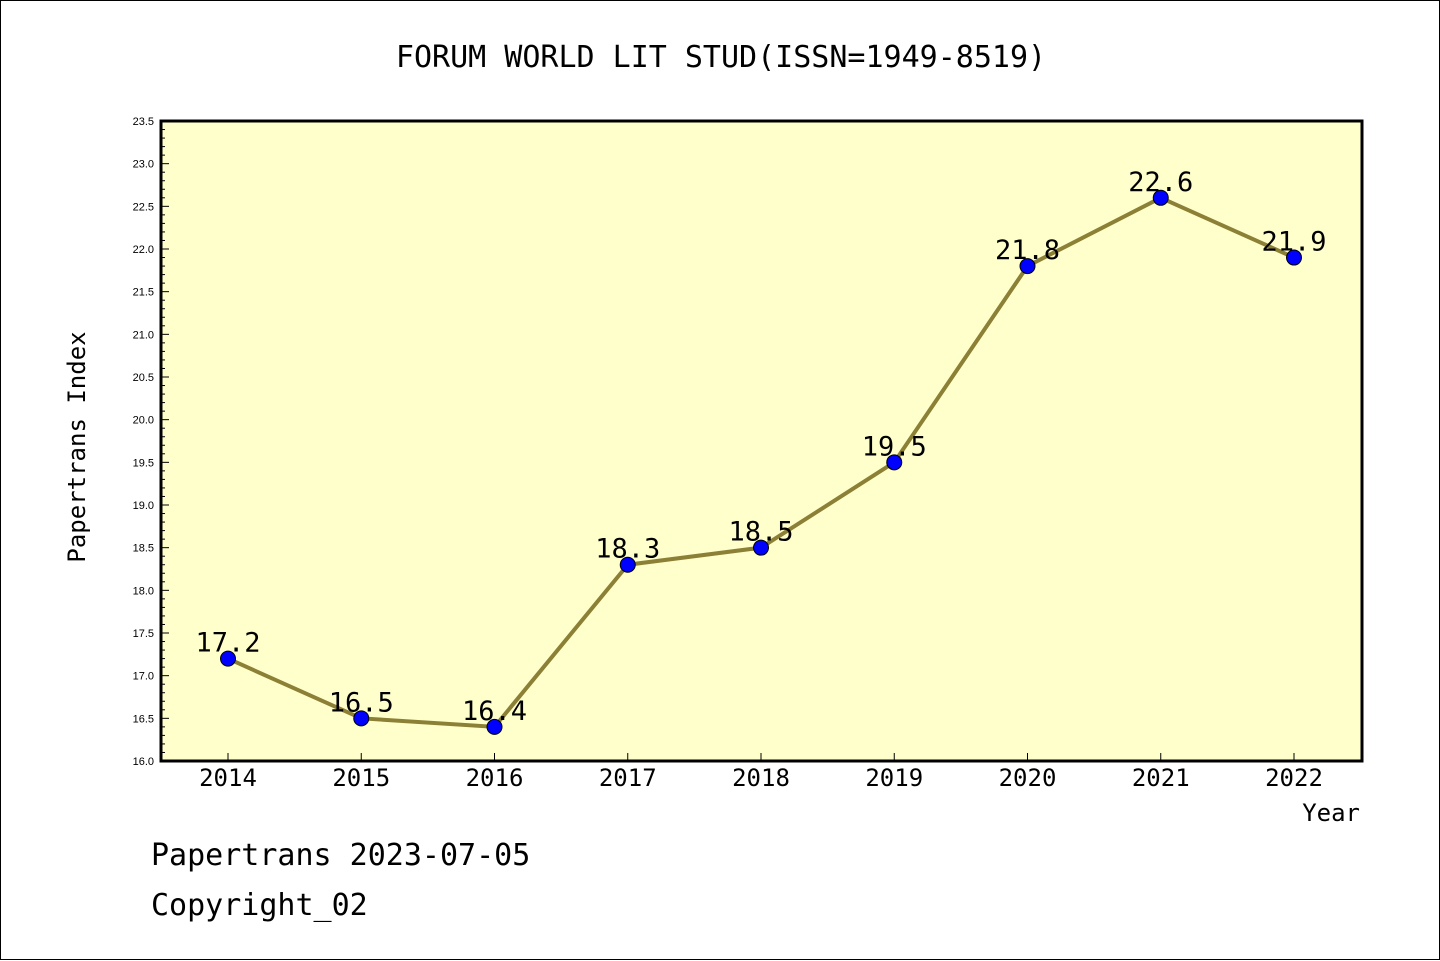  Describe the element at coordinates (143, 719) in the screenshot. I see `y-tick-label: 16.5` at that location.